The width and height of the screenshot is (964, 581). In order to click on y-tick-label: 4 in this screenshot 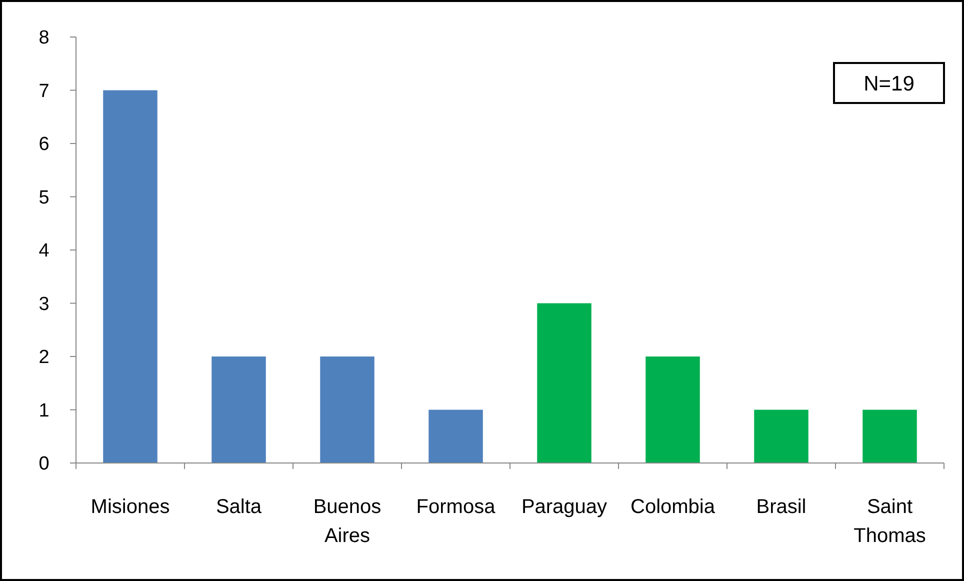, I will do `click(44, 251)`.